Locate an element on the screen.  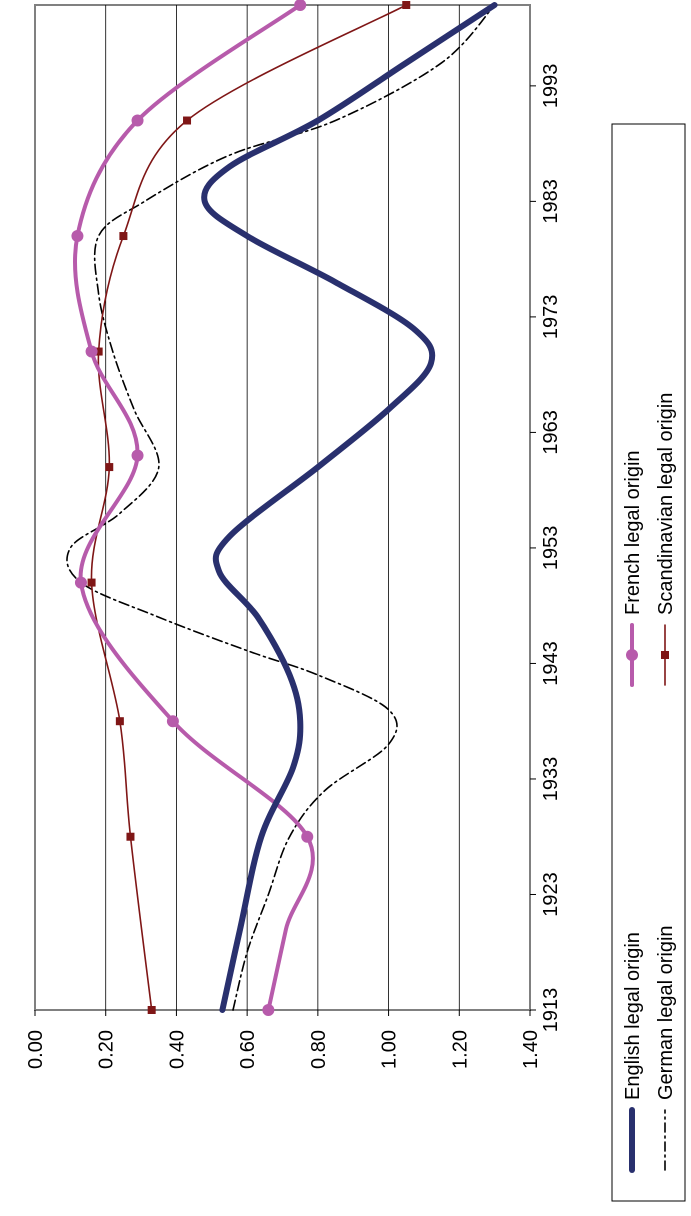
x-tick-label: 1983 is located at coordinates (551, 201).